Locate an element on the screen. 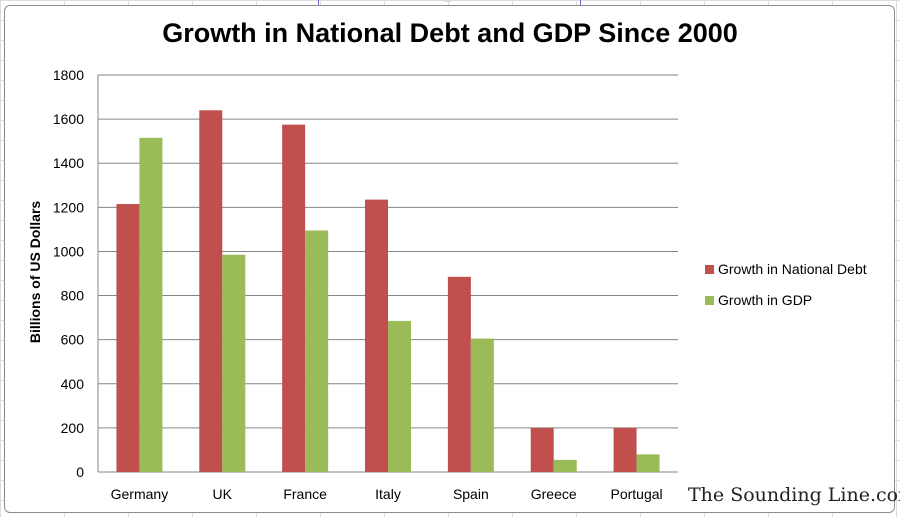 This screenshot has width=900, height=517. x-tick-label: Spain is located at coordinates (471, 494).